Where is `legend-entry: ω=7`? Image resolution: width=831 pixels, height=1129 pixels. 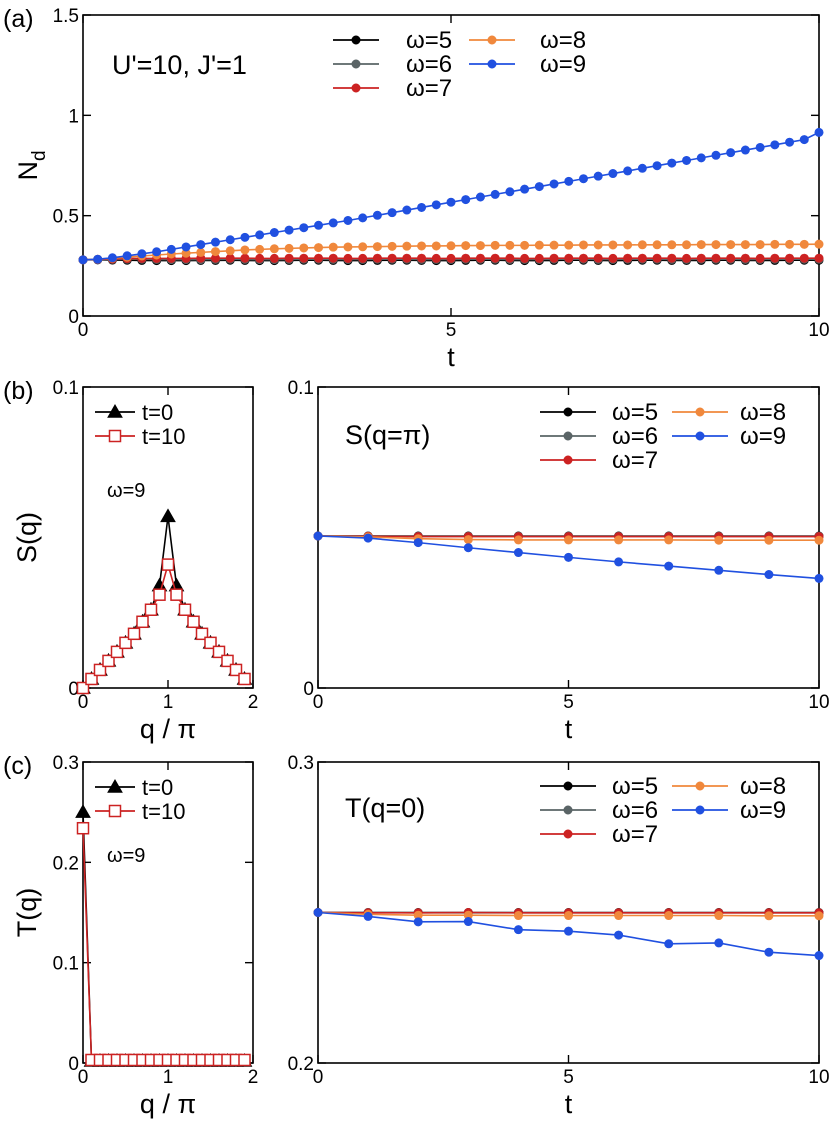 legend-entry: ω=7 is located at coordinates (392, 88).